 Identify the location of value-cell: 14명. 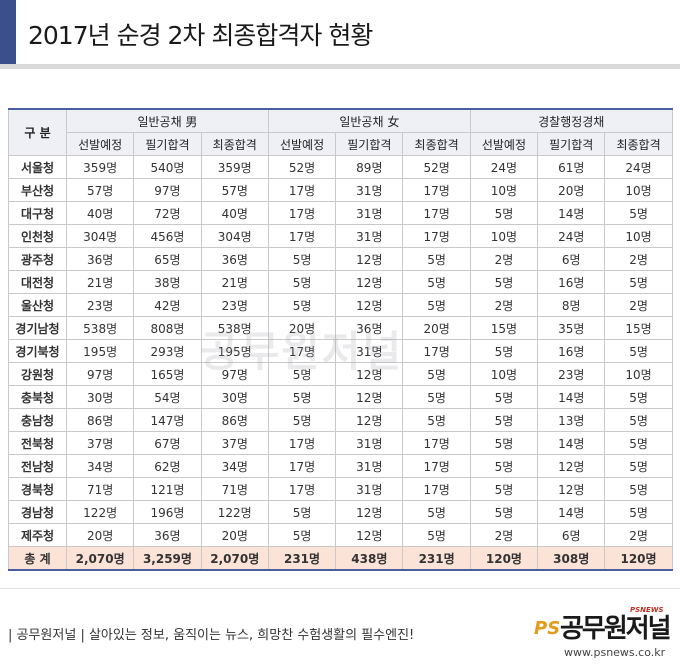
(571, 512).